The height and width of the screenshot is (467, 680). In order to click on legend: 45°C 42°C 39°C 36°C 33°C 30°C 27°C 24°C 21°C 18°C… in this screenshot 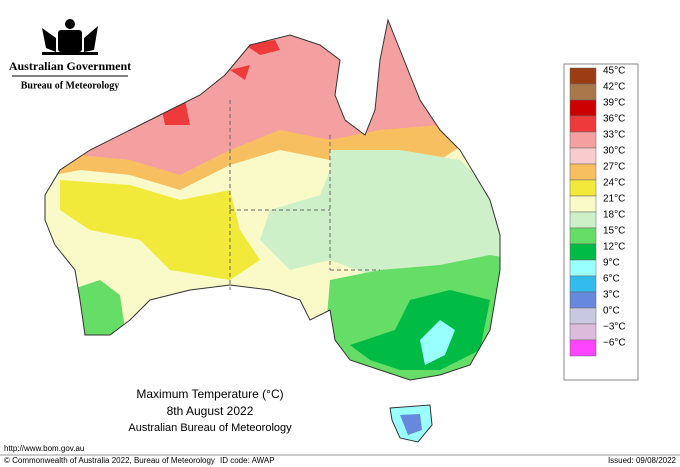, I will do `click(597, 211)`.